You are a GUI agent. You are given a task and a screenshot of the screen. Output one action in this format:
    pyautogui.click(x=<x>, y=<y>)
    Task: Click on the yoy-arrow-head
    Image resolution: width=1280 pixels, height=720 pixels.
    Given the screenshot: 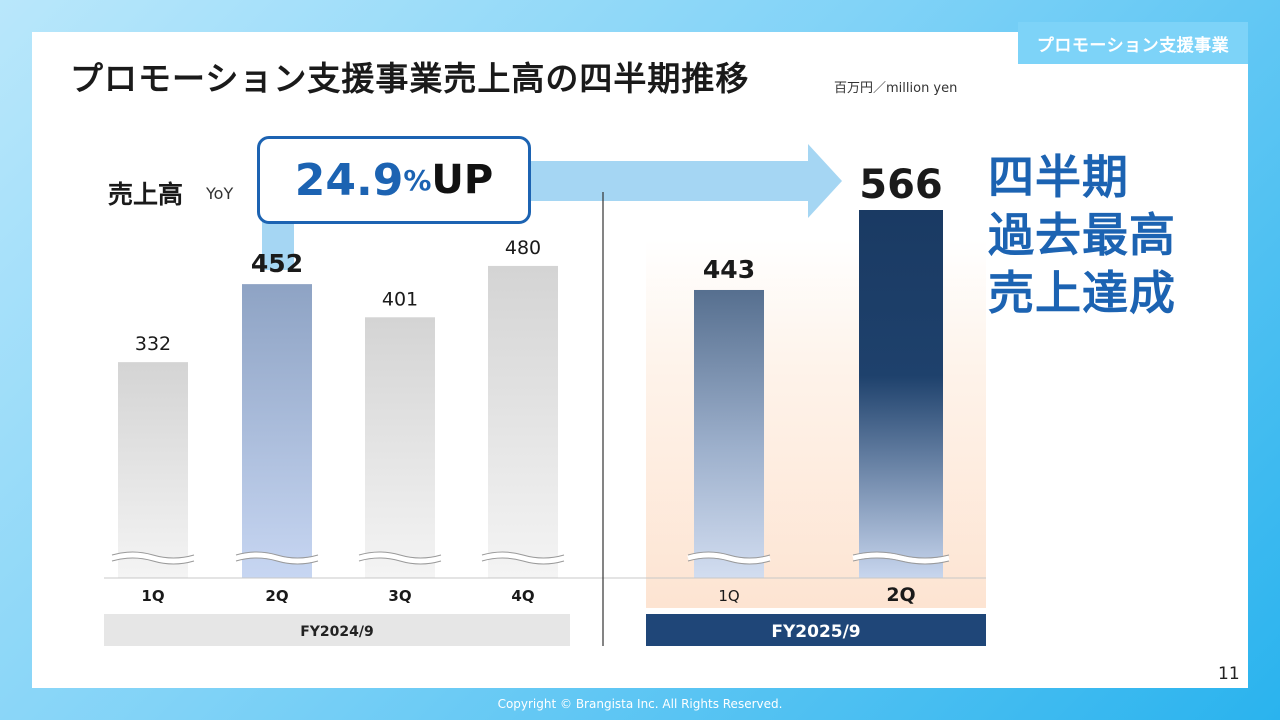 What is the action you would take?
    pyautogui.click(x=825, y=181)
    